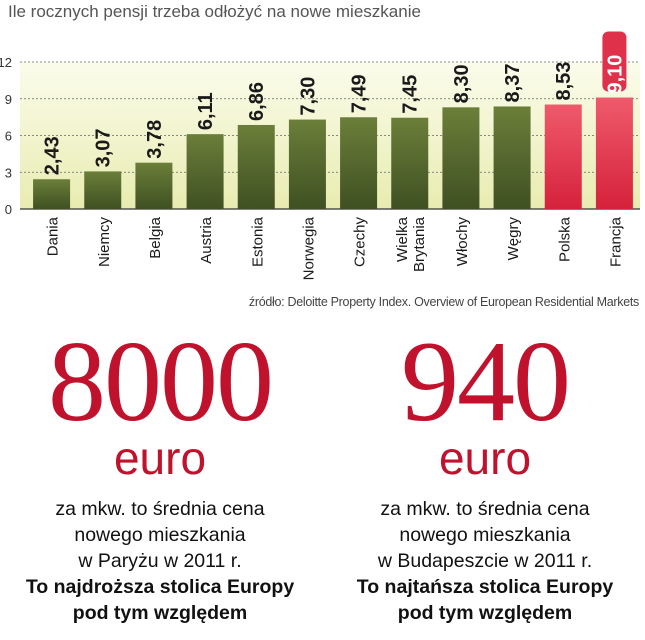 The image size is (645, 640). What do you see at coordinates (8, 209) in the screenshot?
I see `y-tick-label: 0` at bounding box center [8, 209].